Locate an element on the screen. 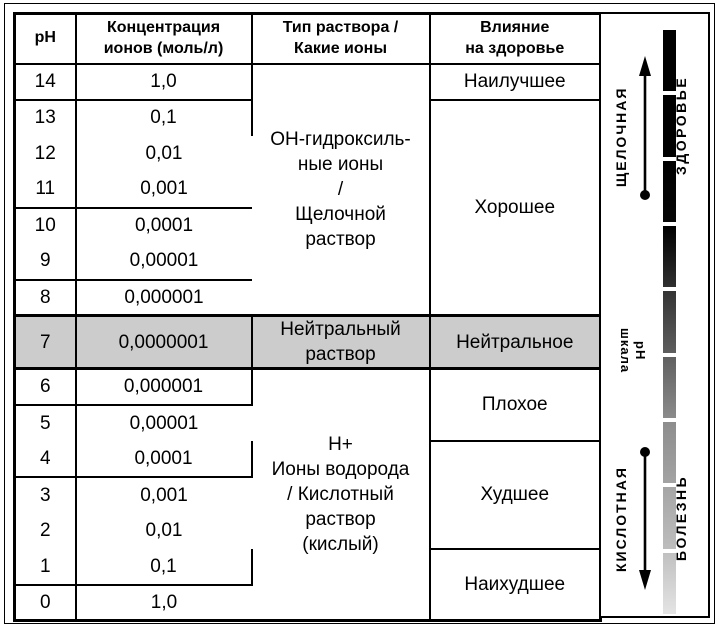  ph-cell: 4 is located at coordinates (45, 459).